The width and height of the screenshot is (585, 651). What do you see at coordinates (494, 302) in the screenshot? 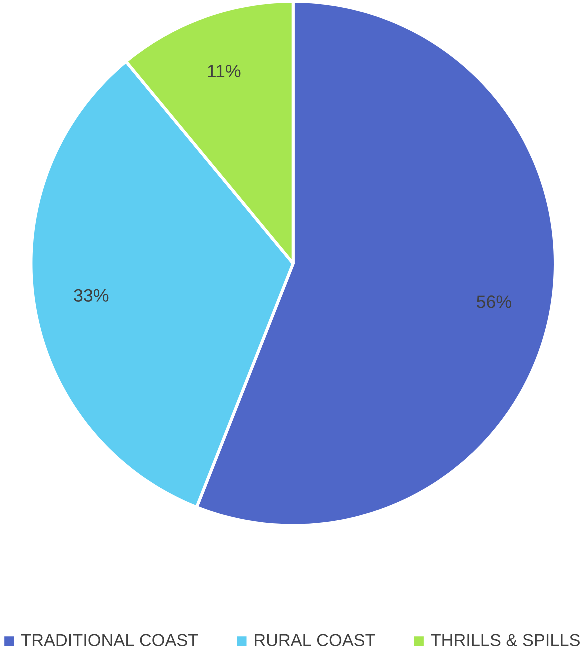
I see `data-label: 56%` at bounding box center [494, 302].